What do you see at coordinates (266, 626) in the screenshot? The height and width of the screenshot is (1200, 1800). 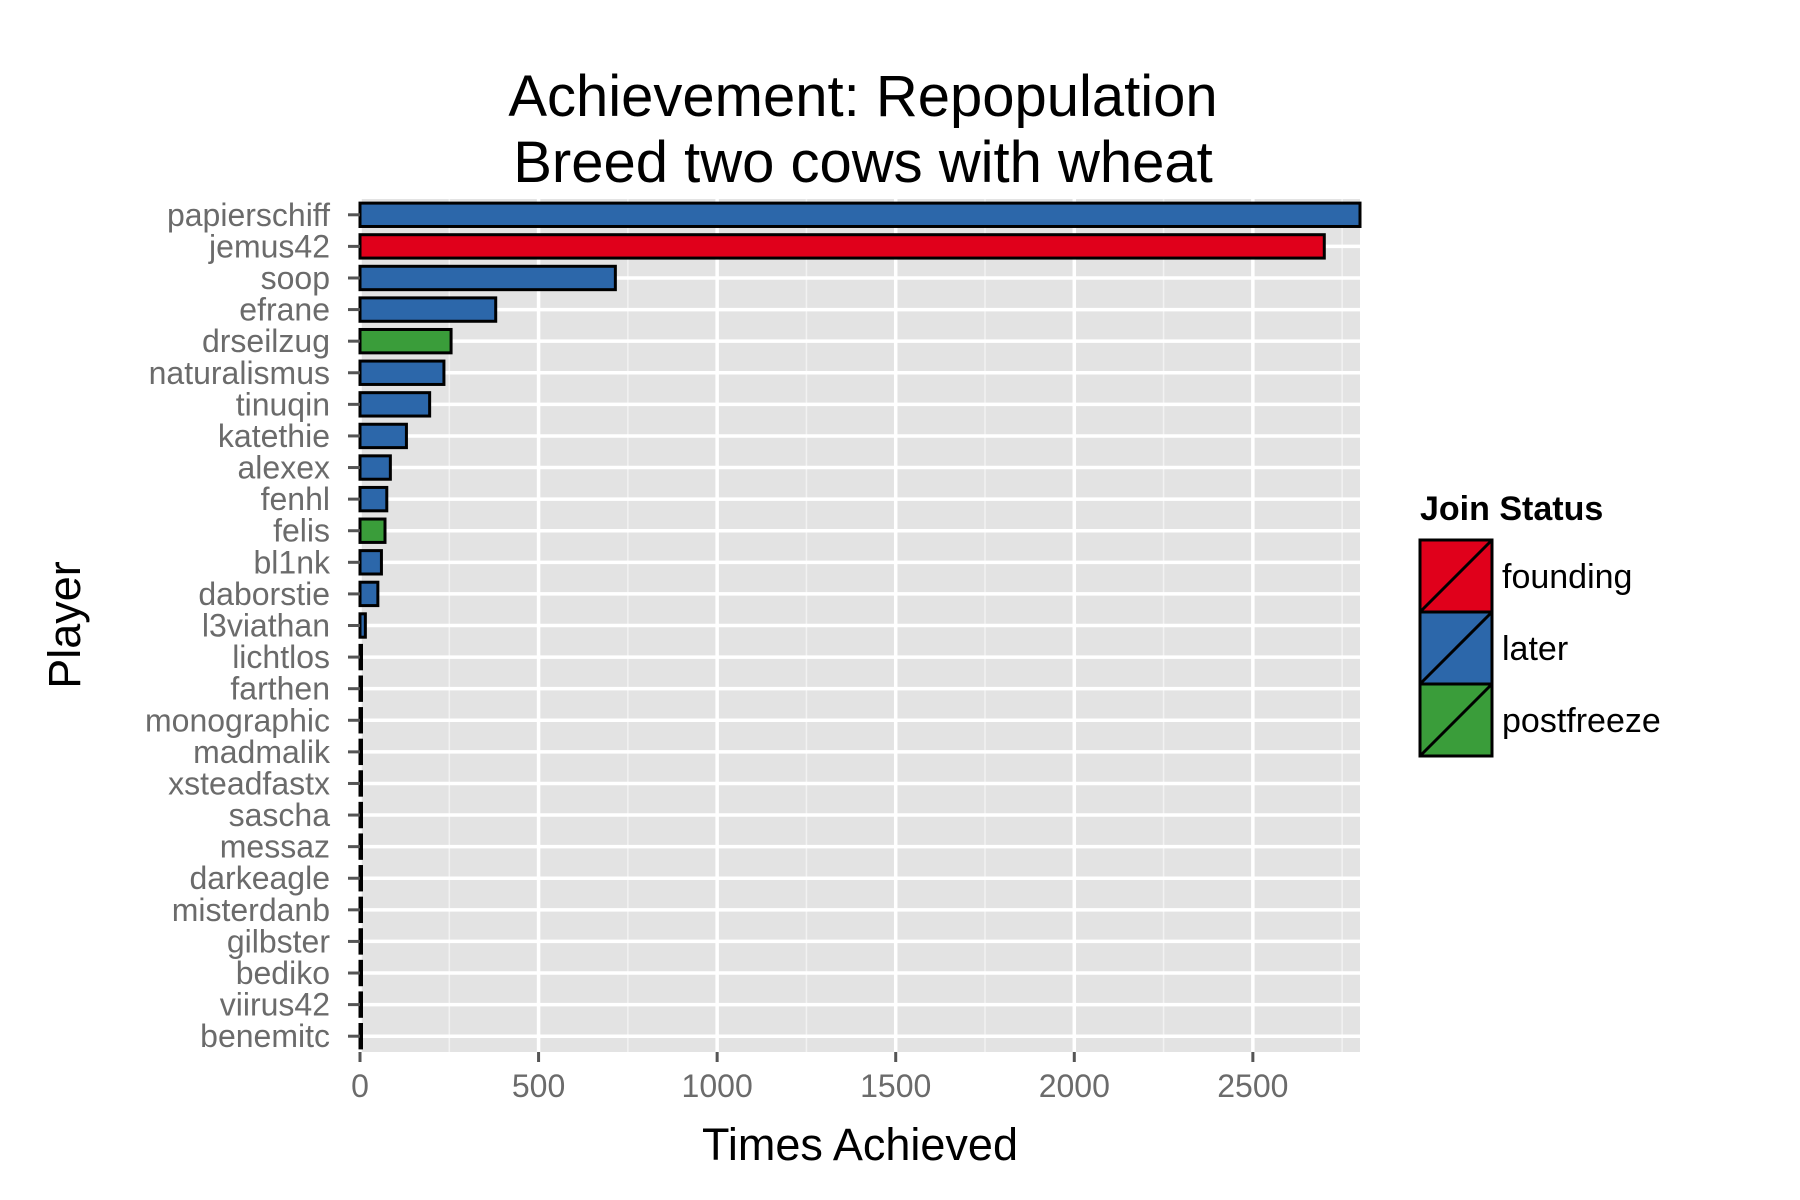 I see `y-tick-label: l3viathan` at bounding box center [266, 626].